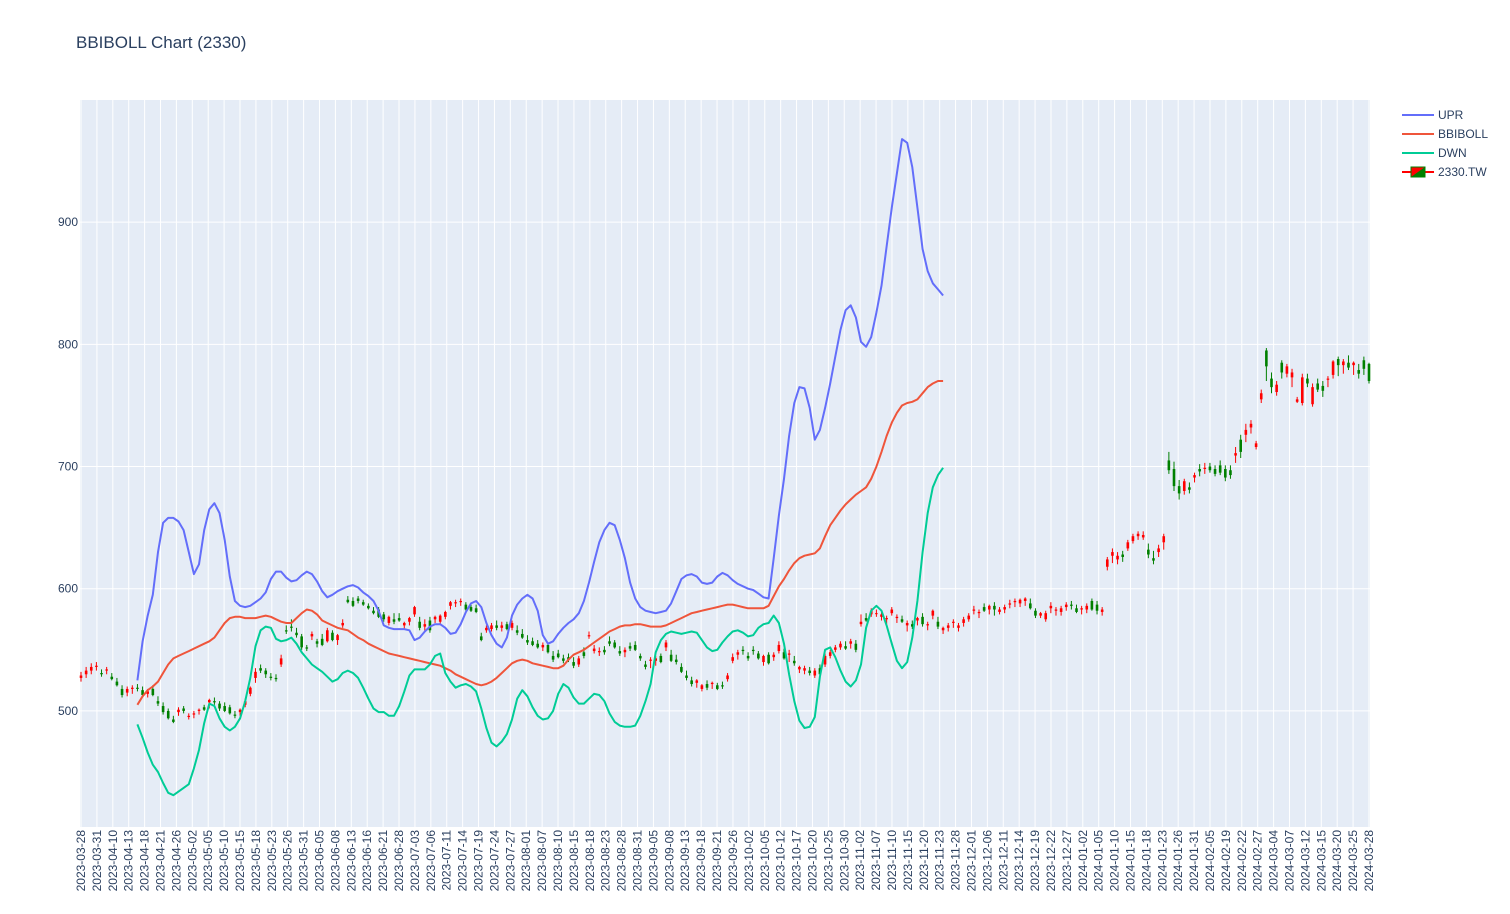  What do you see at coordinates (224, 861) in the screenshot?
I see `x-tick-label: 2023-05-10` at bounding box center [224, 861].